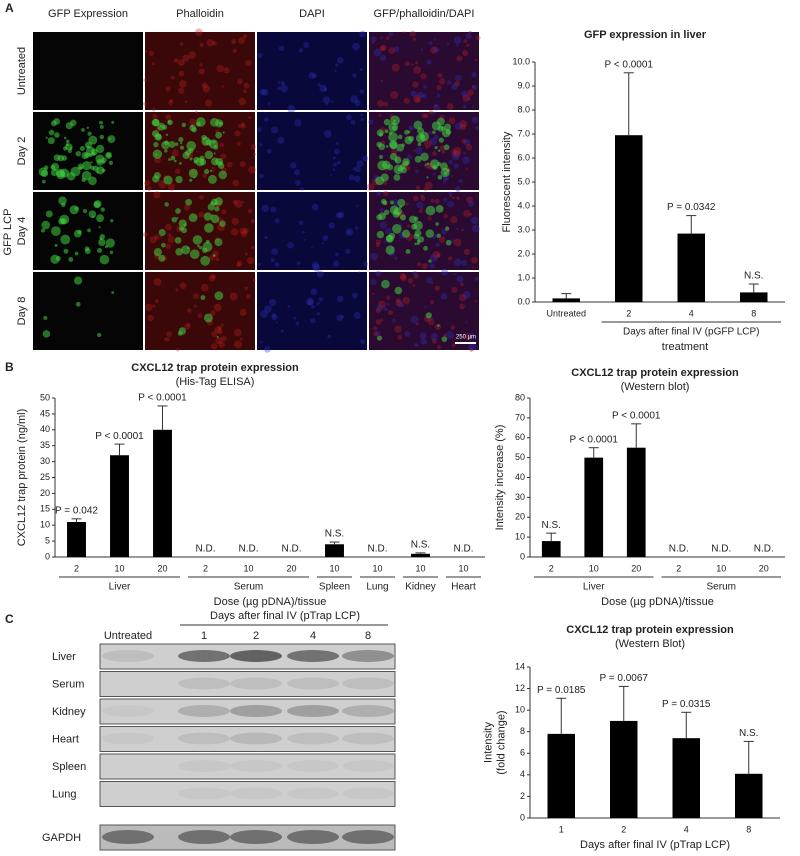  Describe the element at coordinates (424, 14) in the screenshot. I see `column-header: GFP/phalloidin/DAPI` at that location.